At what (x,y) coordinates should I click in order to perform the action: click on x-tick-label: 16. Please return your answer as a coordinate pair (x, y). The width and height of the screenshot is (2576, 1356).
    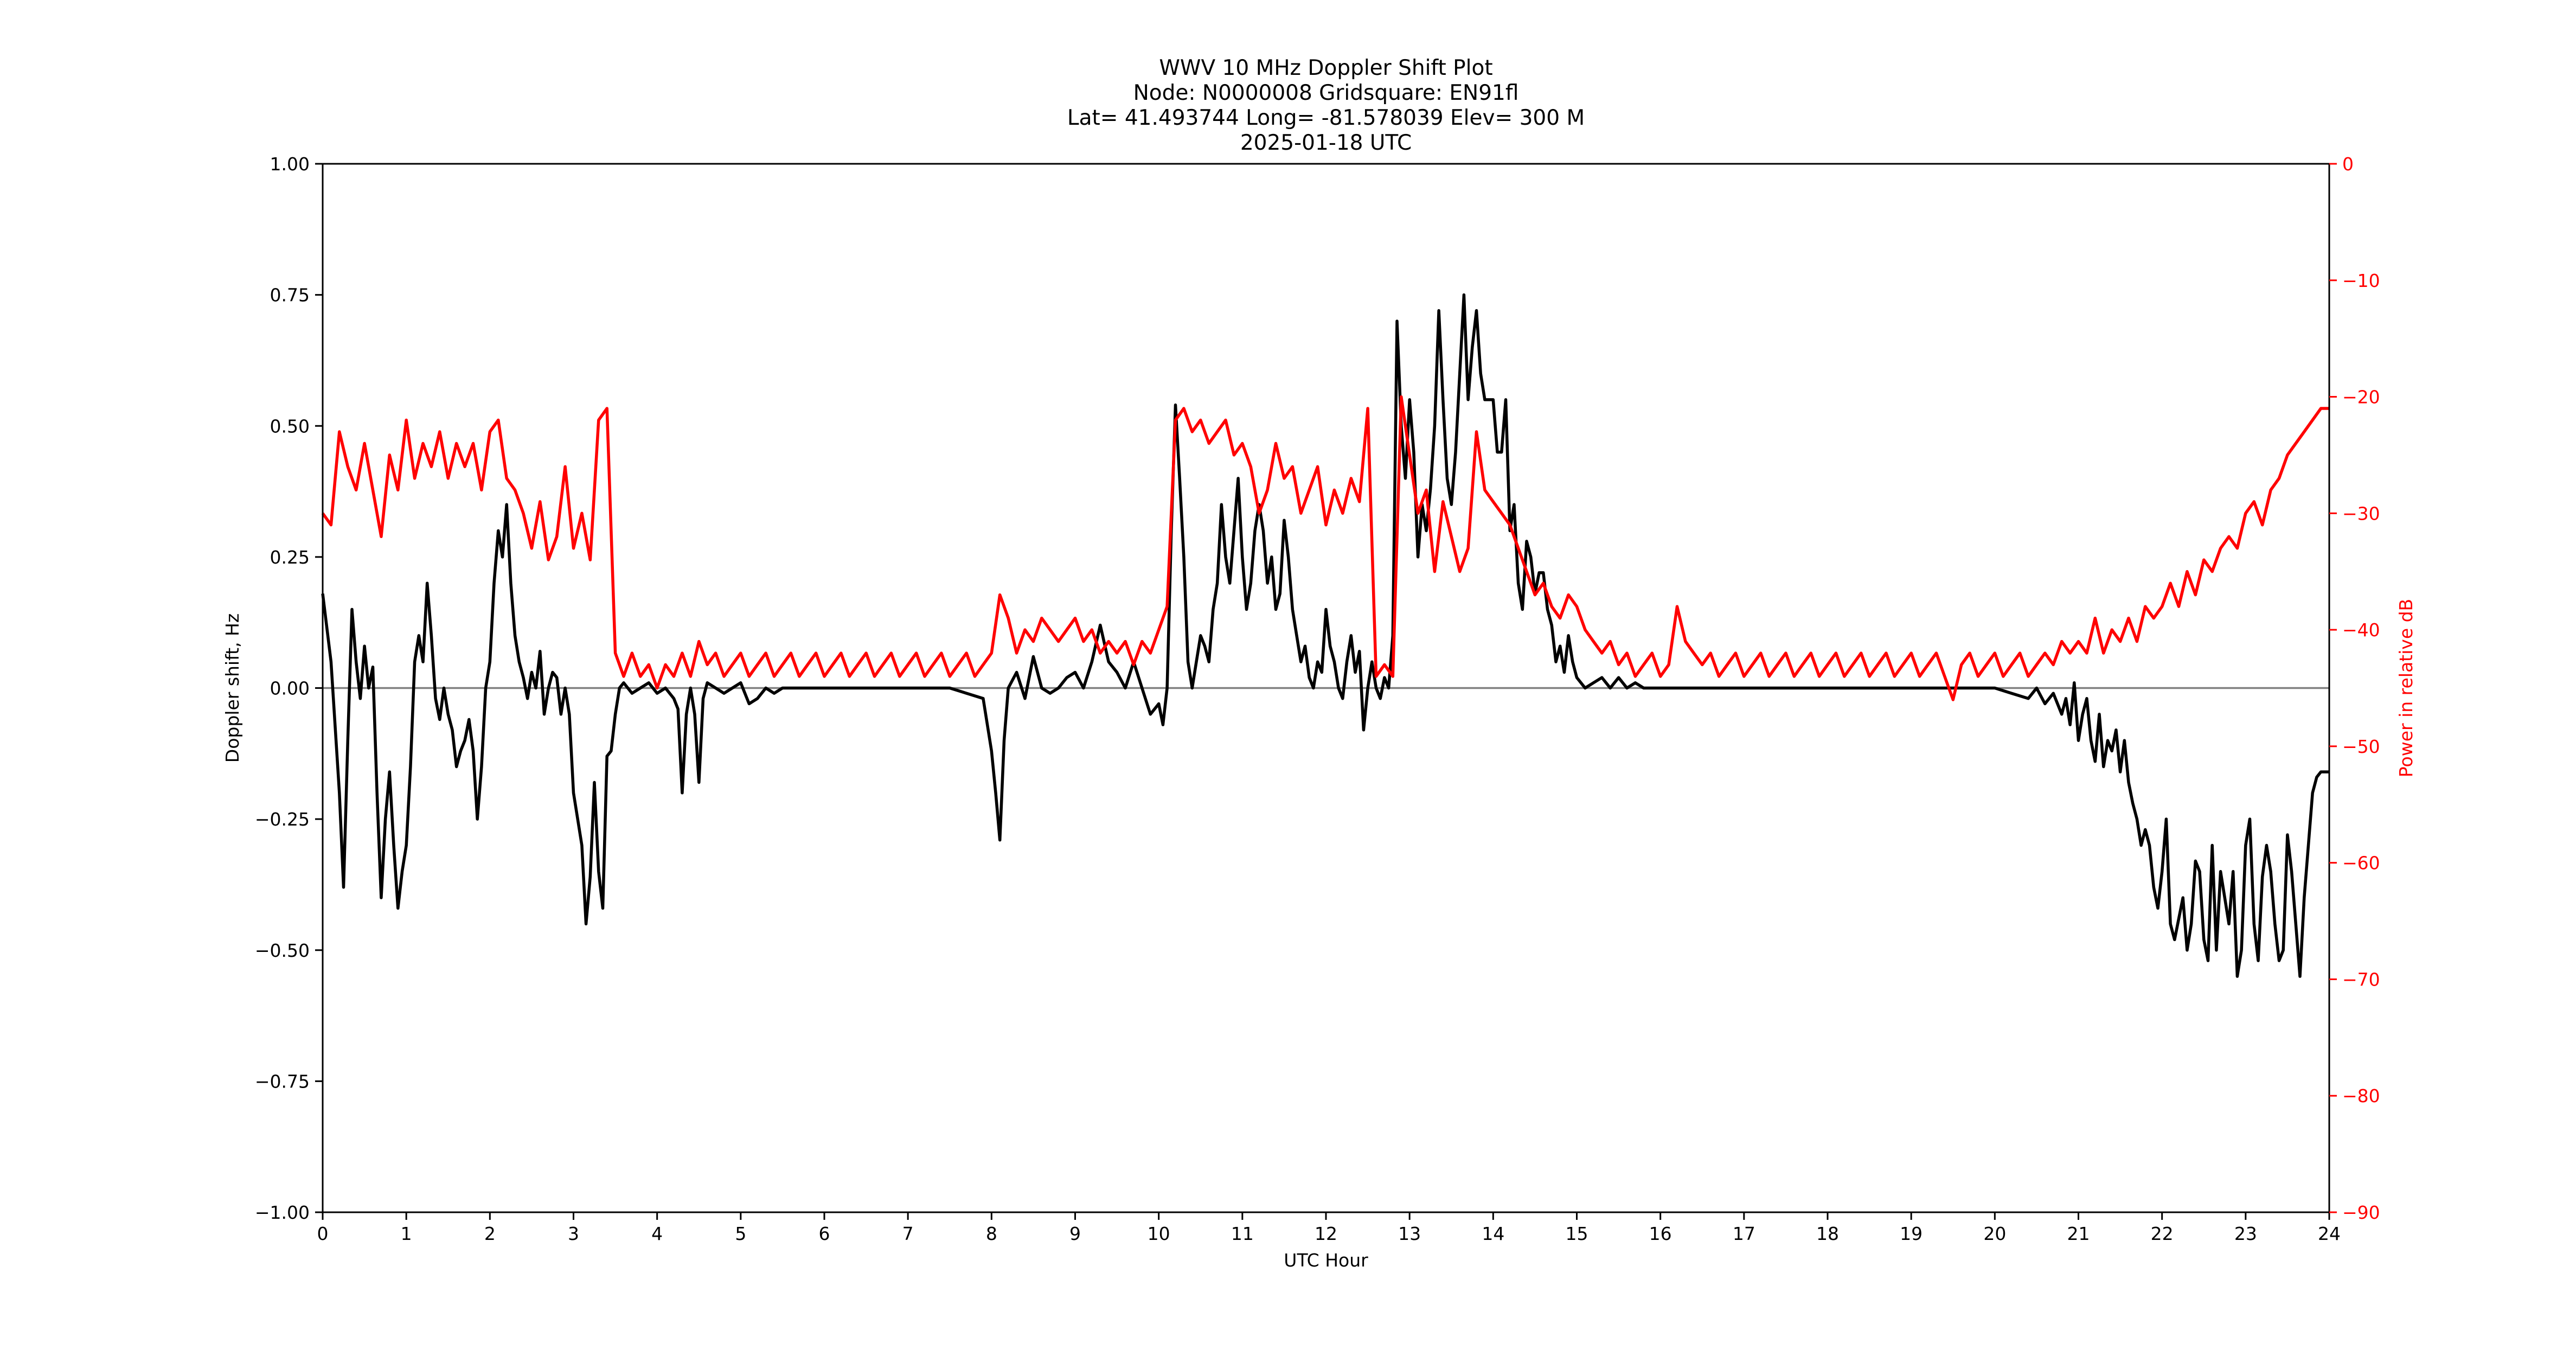
    Looking at the image, I should click on (1660, 1233).